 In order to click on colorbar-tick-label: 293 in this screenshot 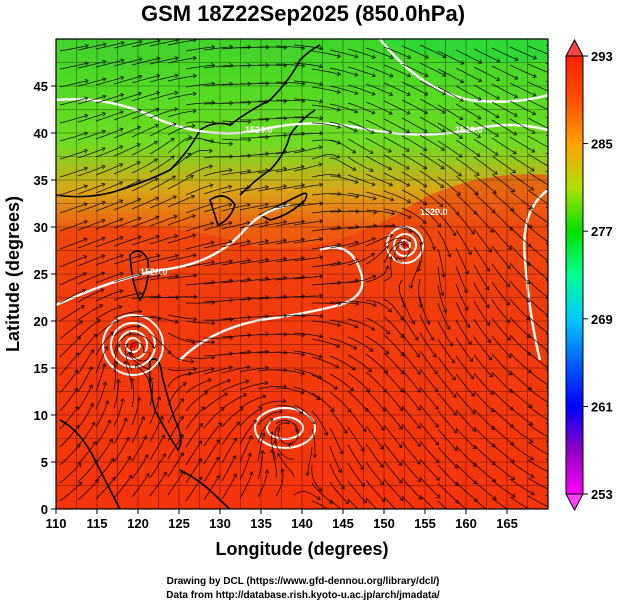, I will do `click(602, 56)`.